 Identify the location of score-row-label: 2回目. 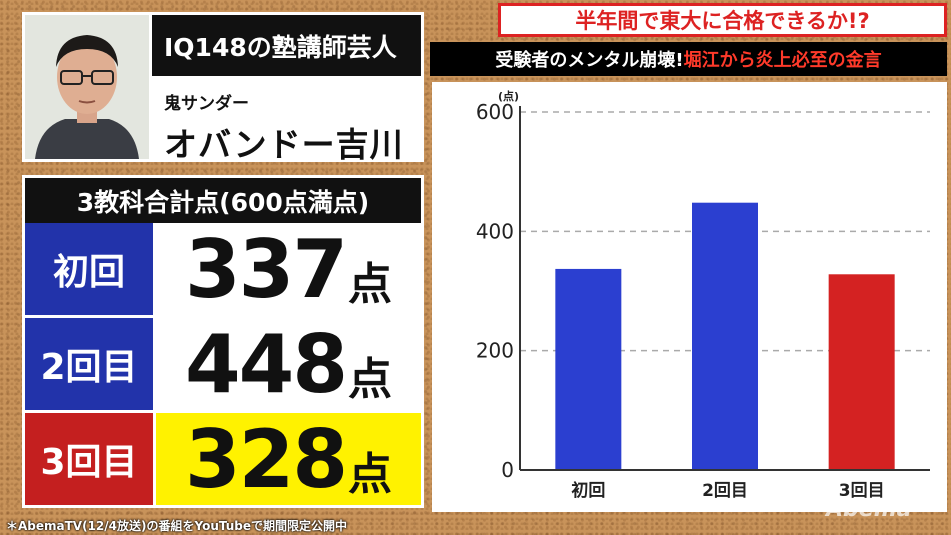
(90, 364).